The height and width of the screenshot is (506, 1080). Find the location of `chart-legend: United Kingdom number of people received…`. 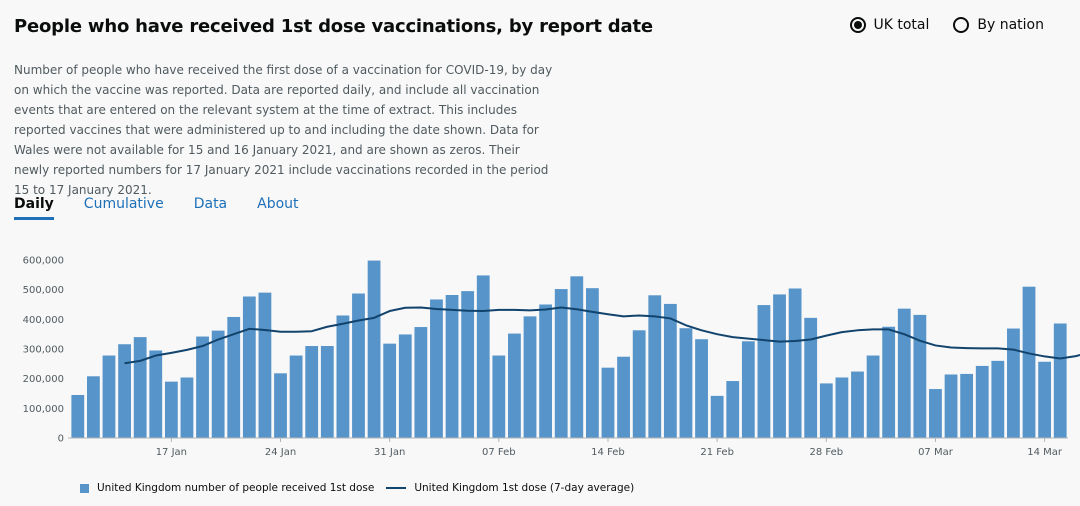

chart-legend: United Kingdom number of people received… is located at coordinates (357, 488).